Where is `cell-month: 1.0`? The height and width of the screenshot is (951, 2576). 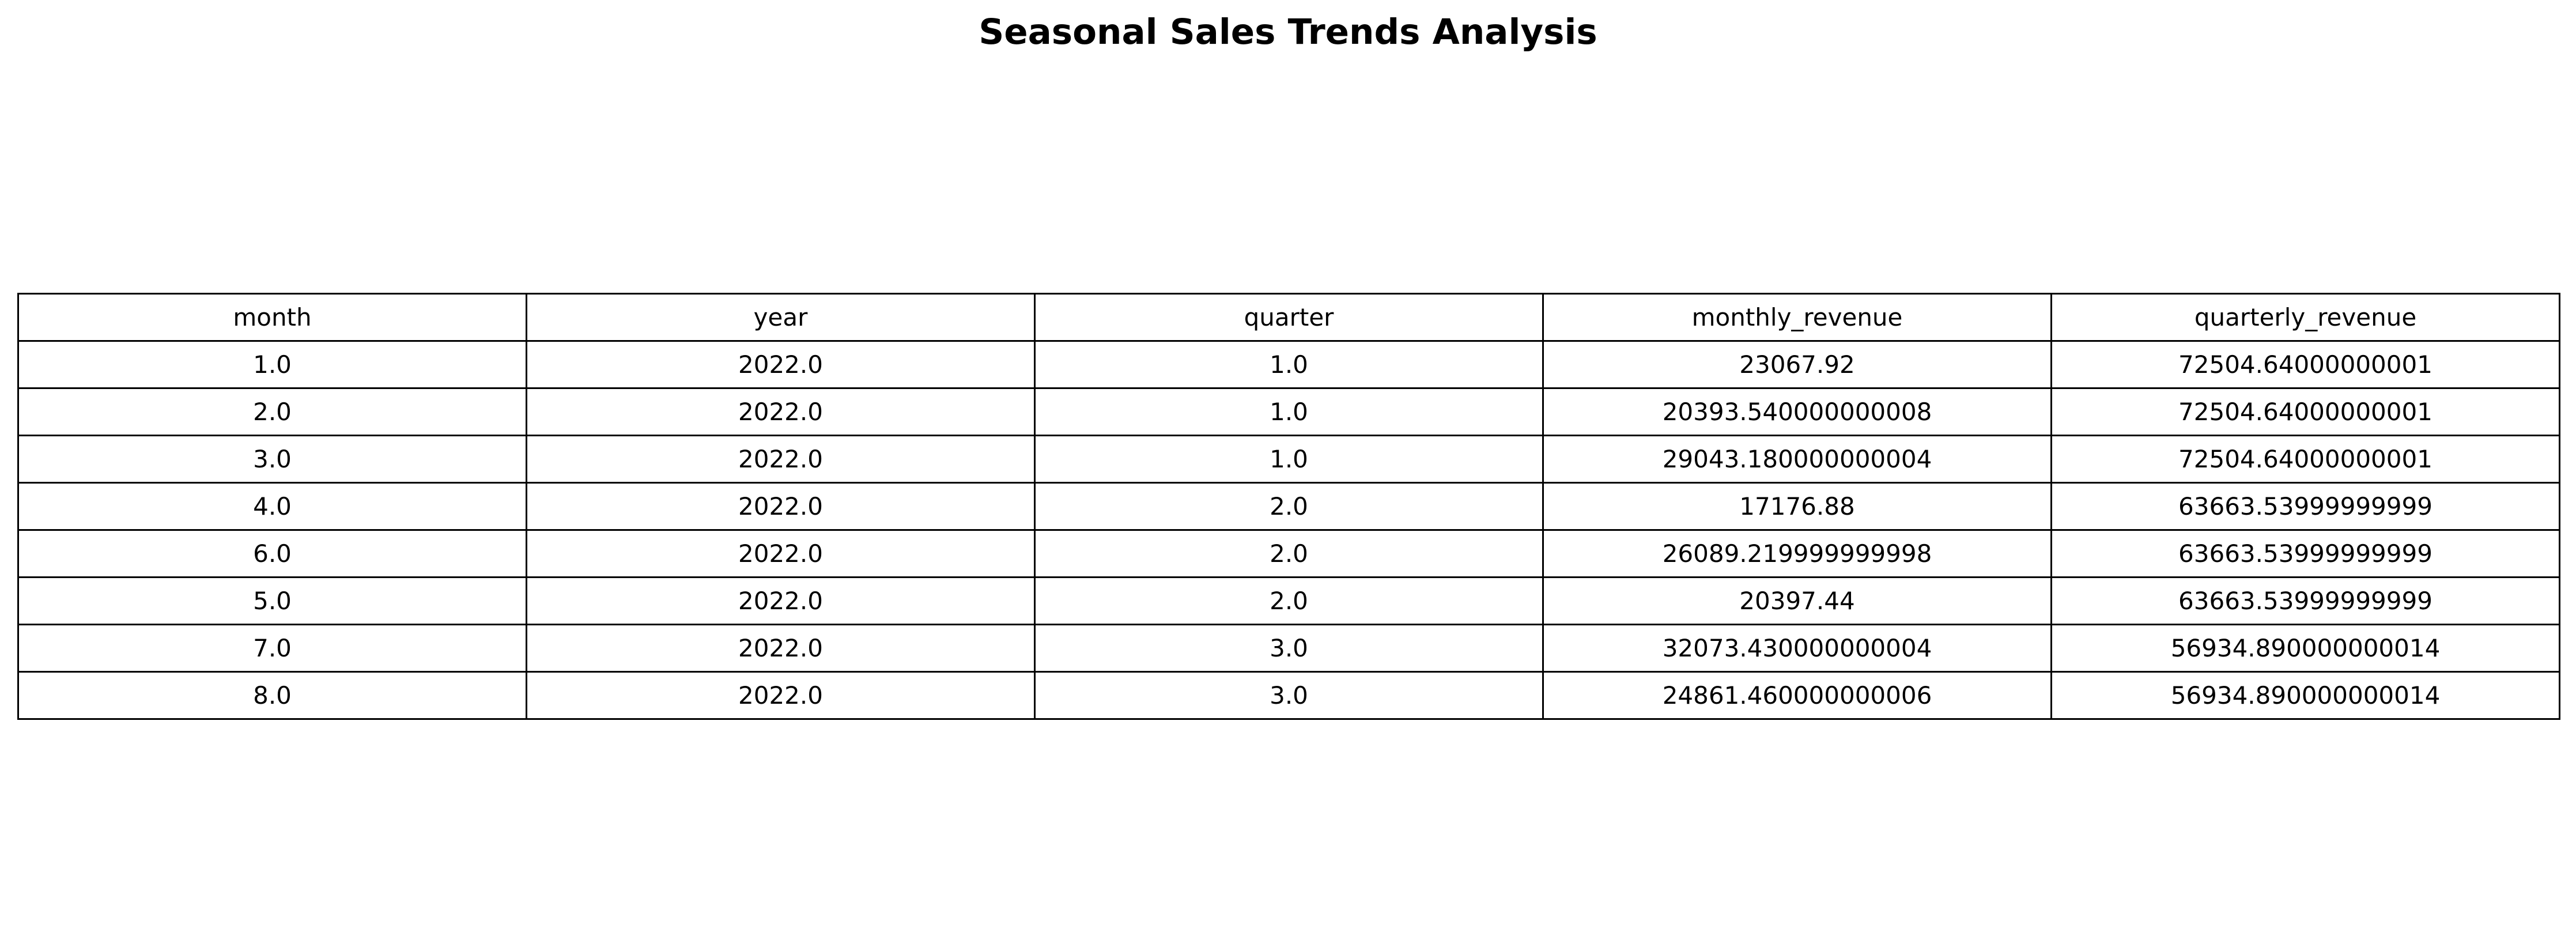 cell-month: 1.0 is located at coordinates (272, 365).